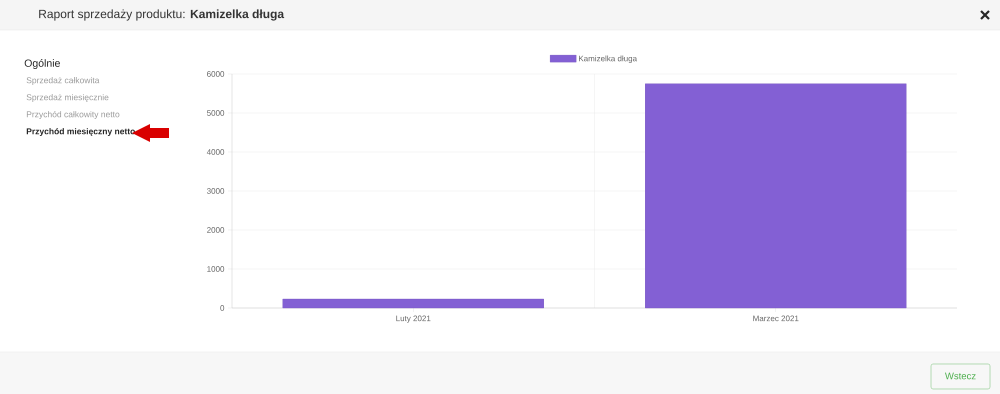  I want to click on text: Ogólnie, so click(42, 64).